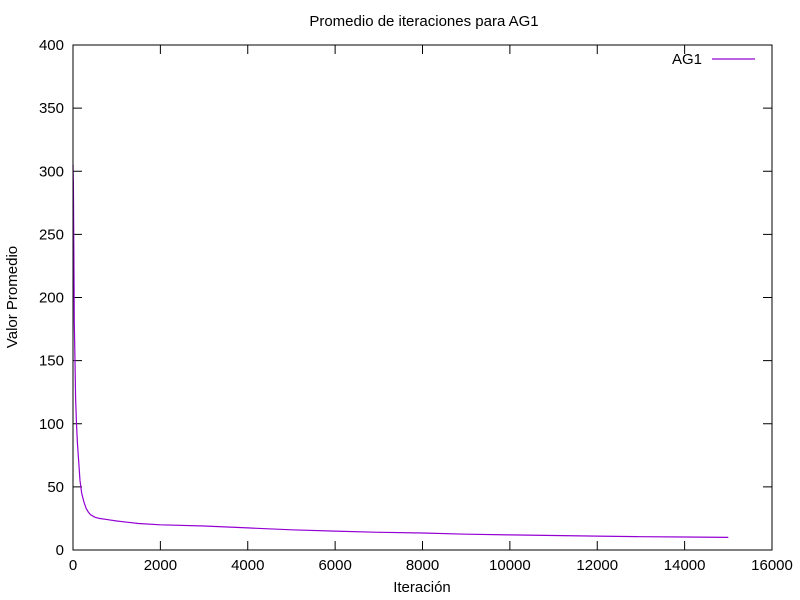 The image size is (800, 600). What do you see at coordinates (247, 565) in the screenshot?
I see `x-tick-label: 4000` at bounding box center [247, 565].